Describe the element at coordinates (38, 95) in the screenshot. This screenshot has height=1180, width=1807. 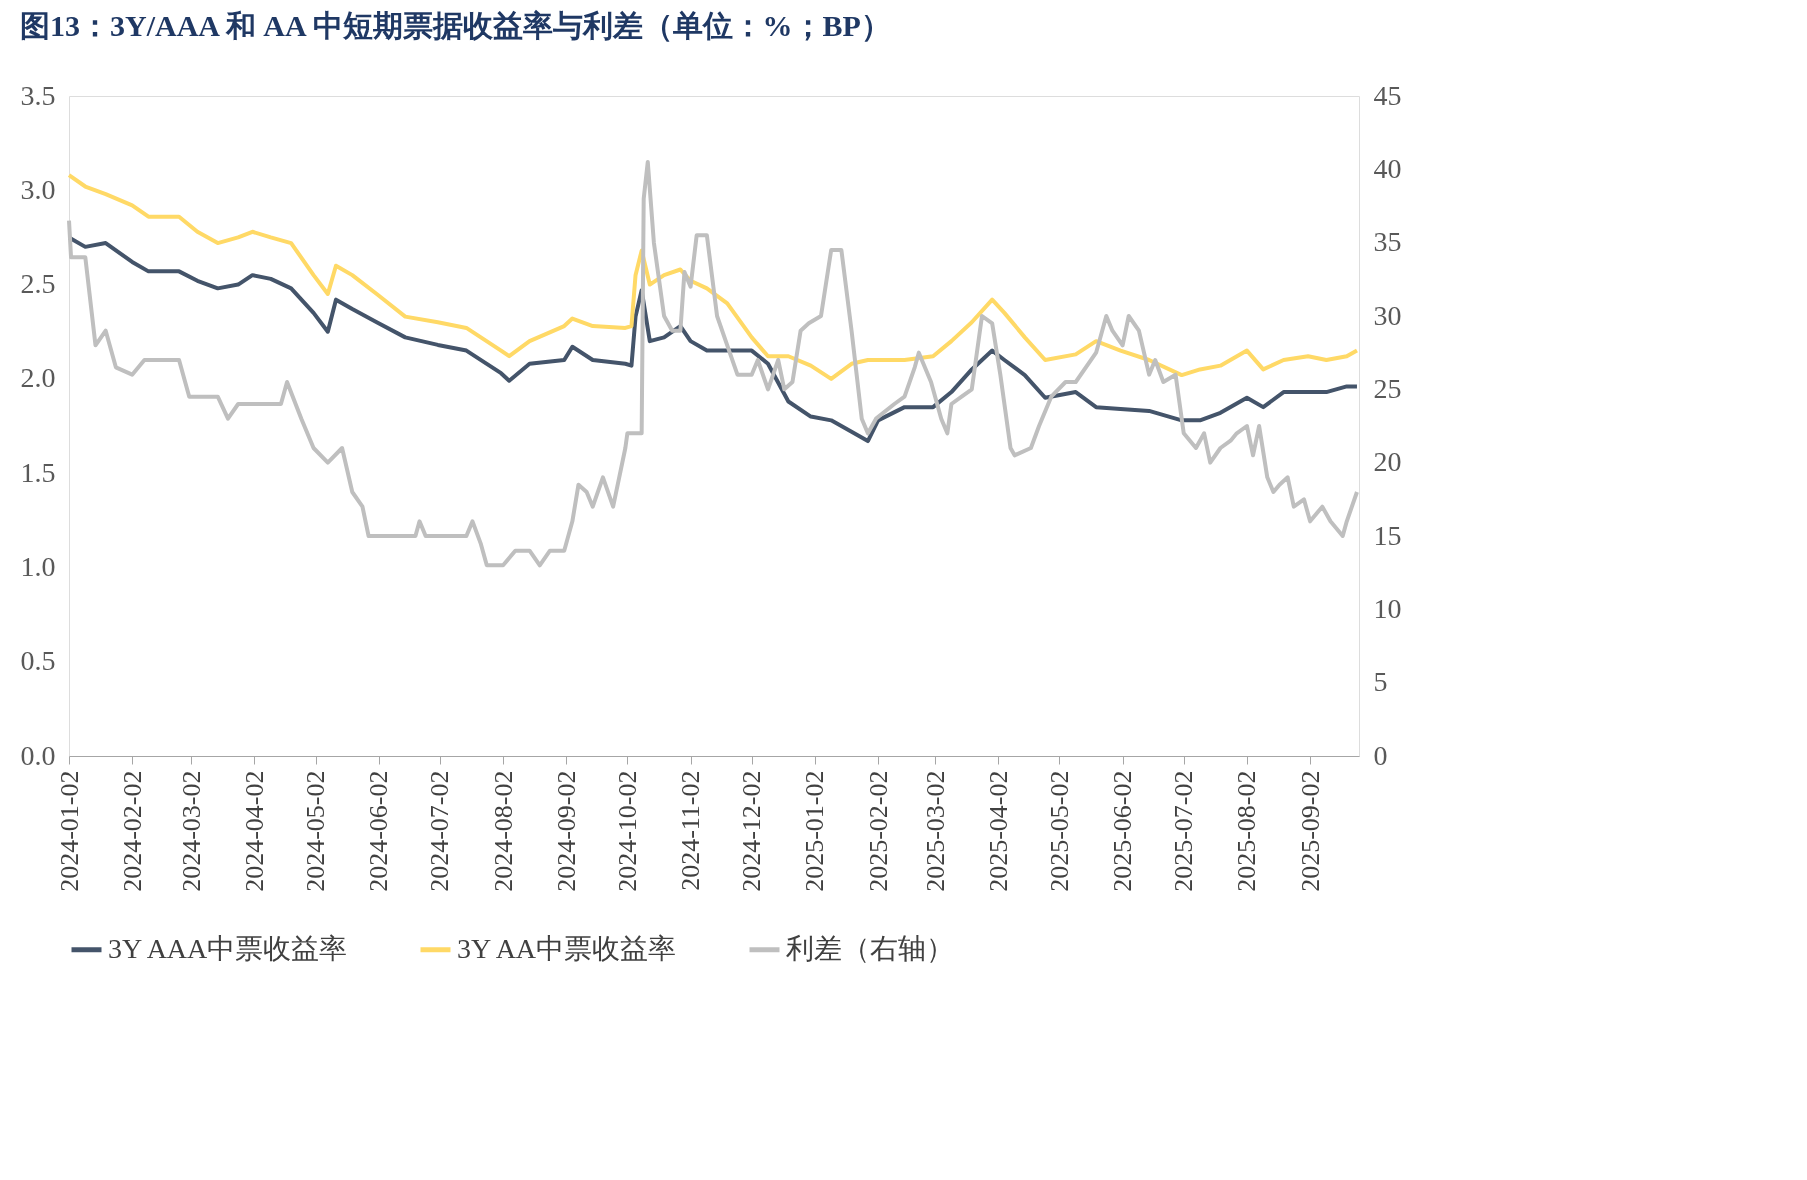
I see `y-tick-label: 3.5` at that location.